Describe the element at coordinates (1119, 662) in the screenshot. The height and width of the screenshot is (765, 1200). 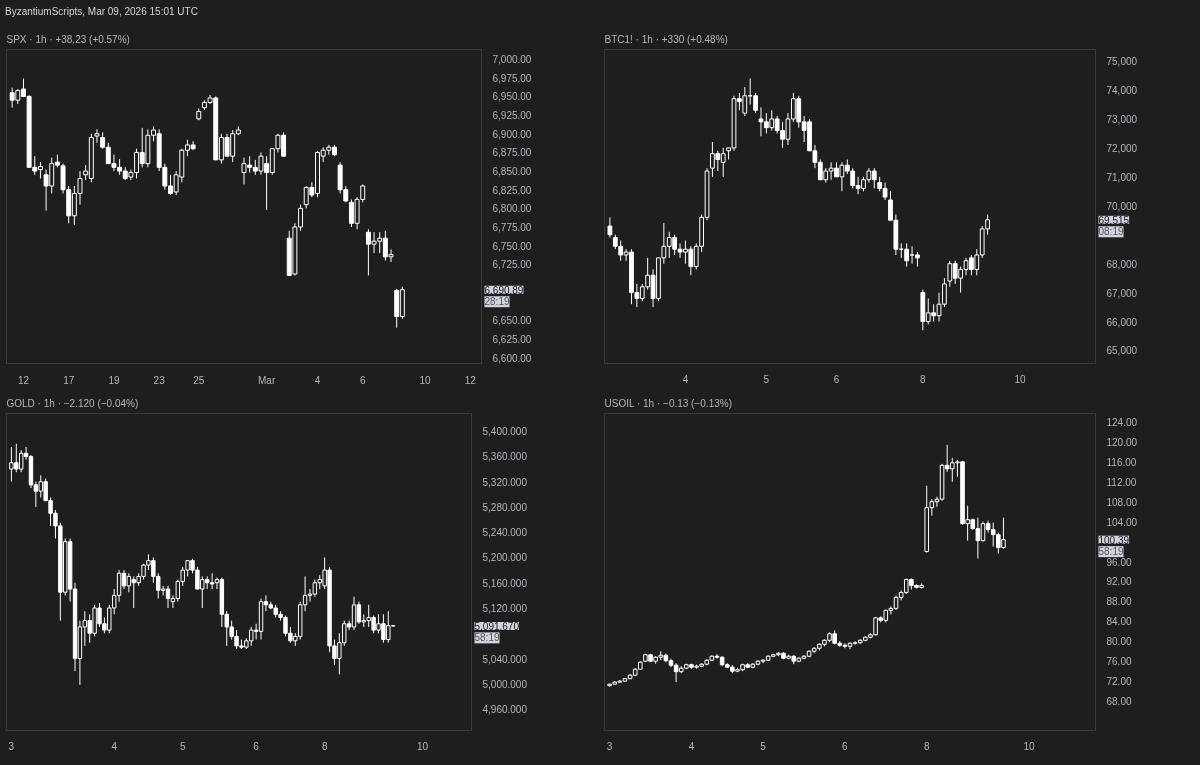
I see `y-tick-label: 76.00` at that location.